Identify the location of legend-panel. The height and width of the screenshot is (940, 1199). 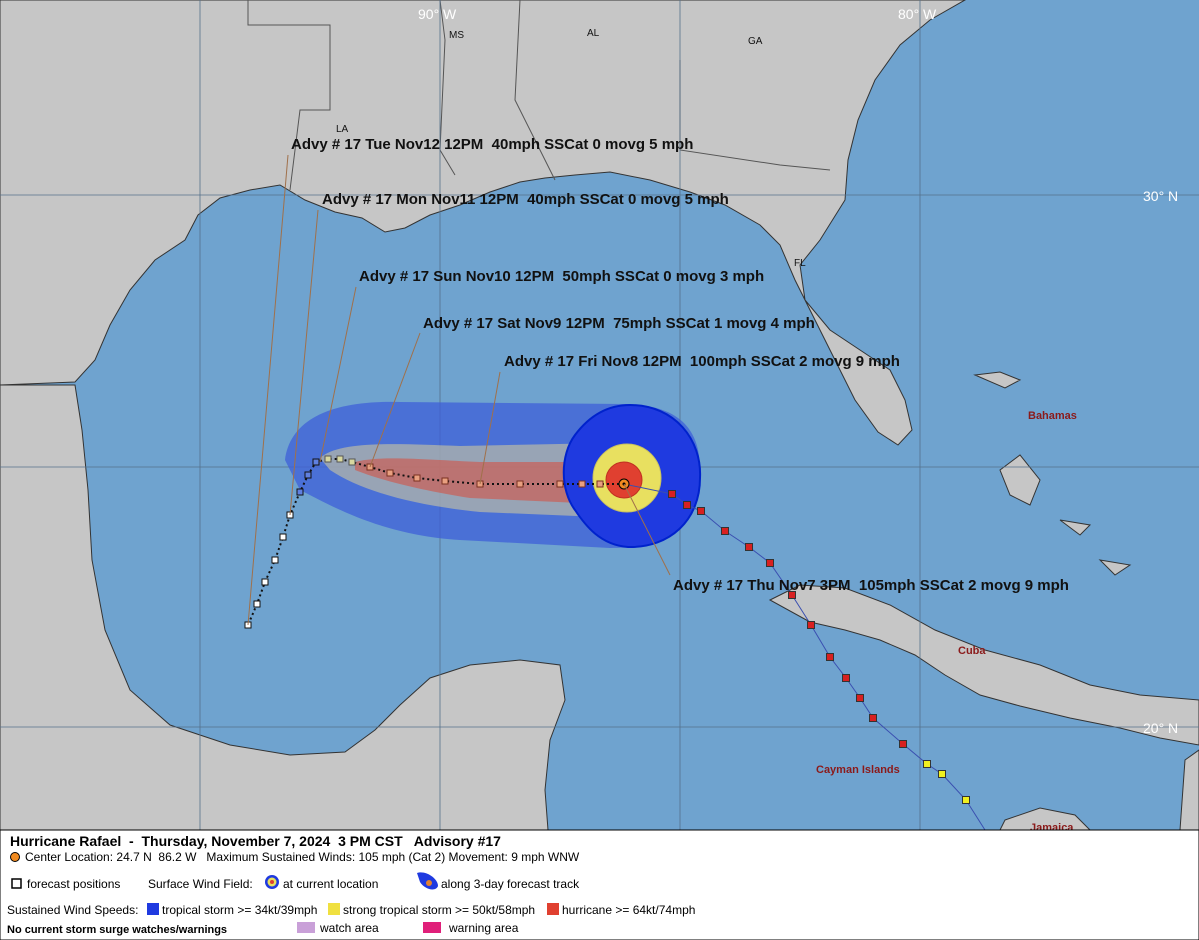
(599, 884).